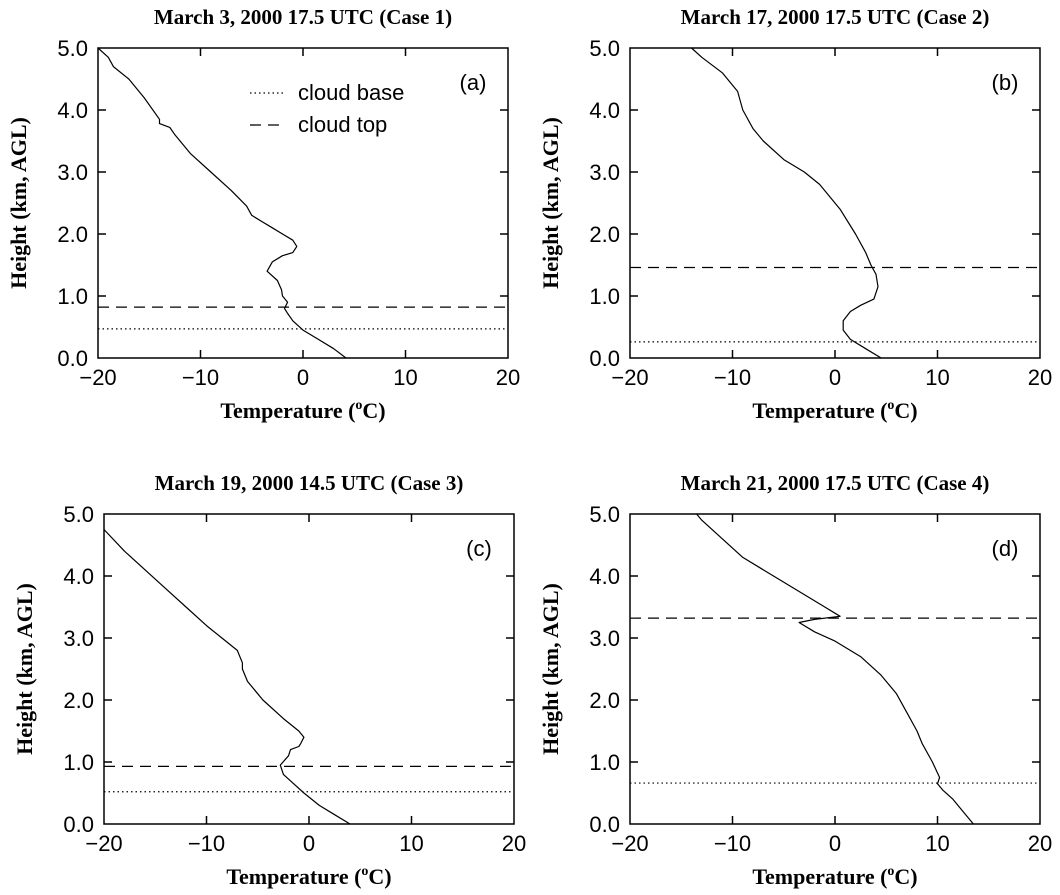 This screenshot has width=1060, height=895. Describe the element at coordinates (1005, 82) in the screenshot. I see `panel-tag: (b)` at that location.